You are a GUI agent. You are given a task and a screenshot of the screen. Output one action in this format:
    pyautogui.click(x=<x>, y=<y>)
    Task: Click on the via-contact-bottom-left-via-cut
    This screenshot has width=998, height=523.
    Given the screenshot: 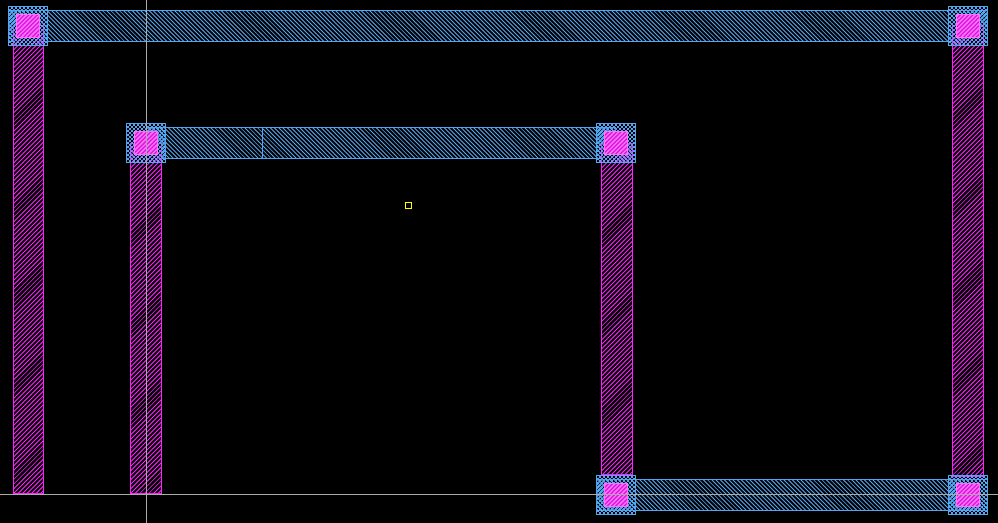 What is the action you would take?
    pyautogui.click(x=616, y=495)
    